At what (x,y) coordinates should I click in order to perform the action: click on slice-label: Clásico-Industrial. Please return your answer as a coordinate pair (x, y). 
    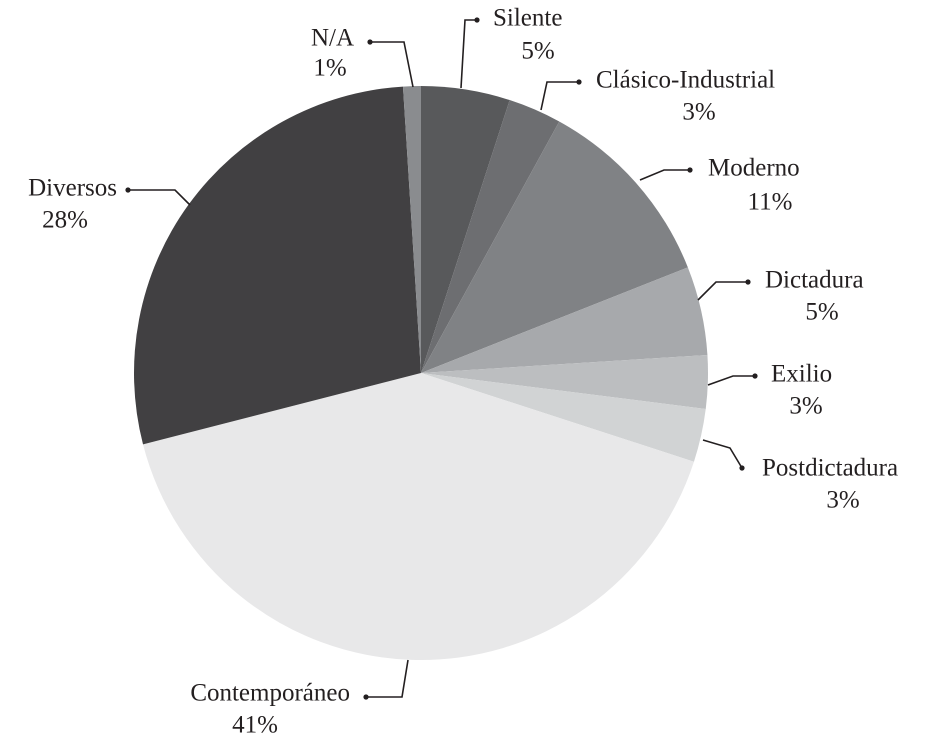
    Looking at the image, I should click on (685, 80).